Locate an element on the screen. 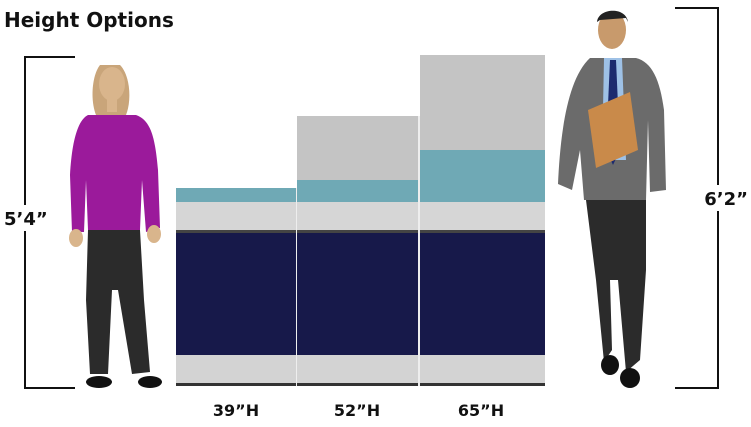 The width and height of the screenshot is (751, 427). man is located at coordinates (612, 199).